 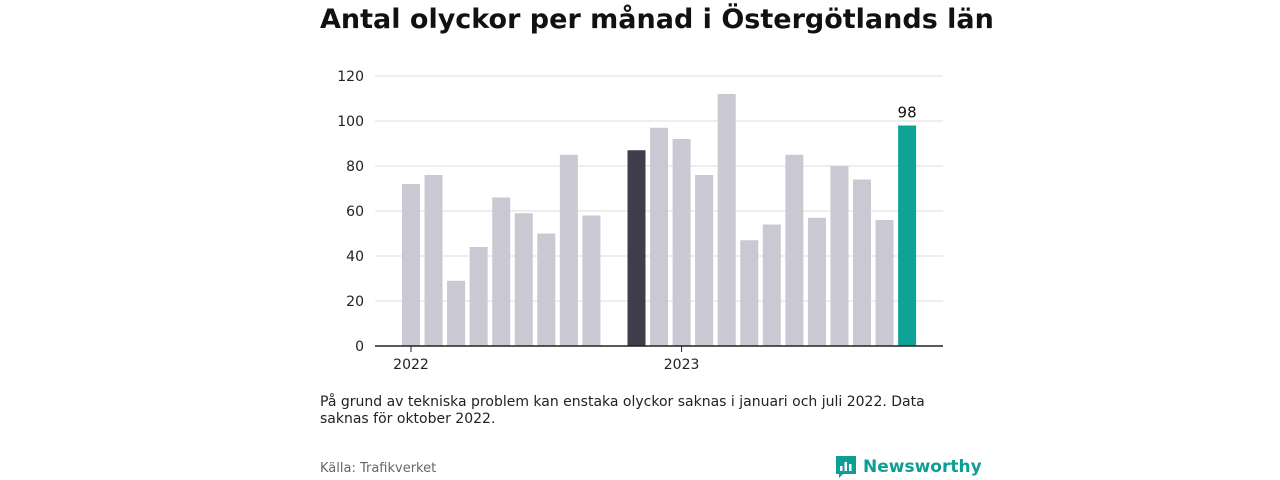 What do you see at coordinates (846, 467) in the screenshot?
I see `bar-chart-logo-icon` at bounding box center [846, 467].